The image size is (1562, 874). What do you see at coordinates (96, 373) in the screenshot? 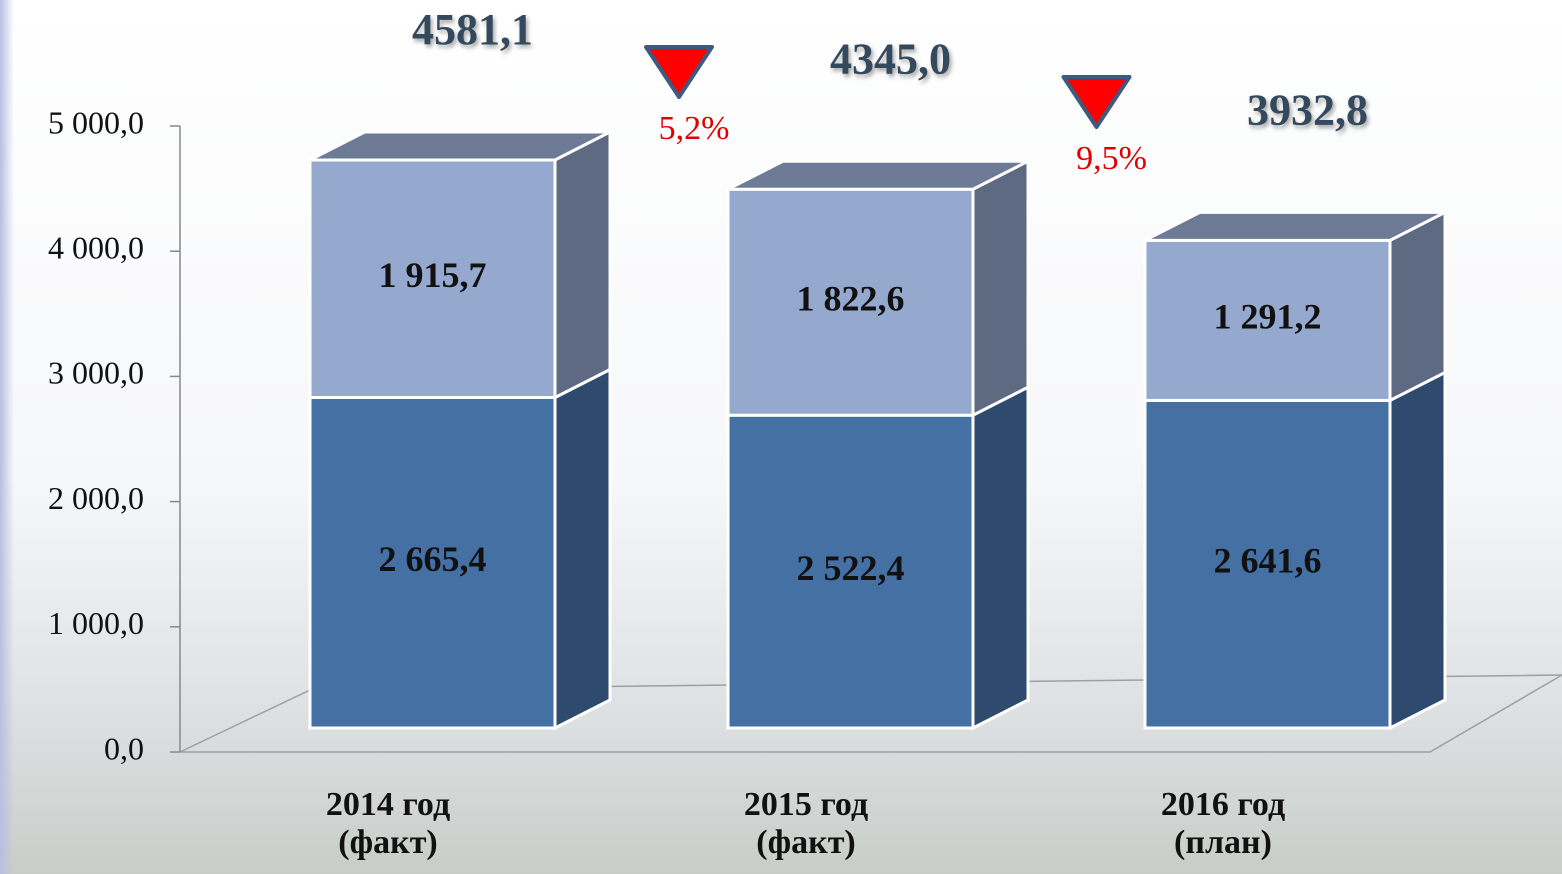
I see `y-tick-label: 3 000,0` at bounding box center [96, 373].